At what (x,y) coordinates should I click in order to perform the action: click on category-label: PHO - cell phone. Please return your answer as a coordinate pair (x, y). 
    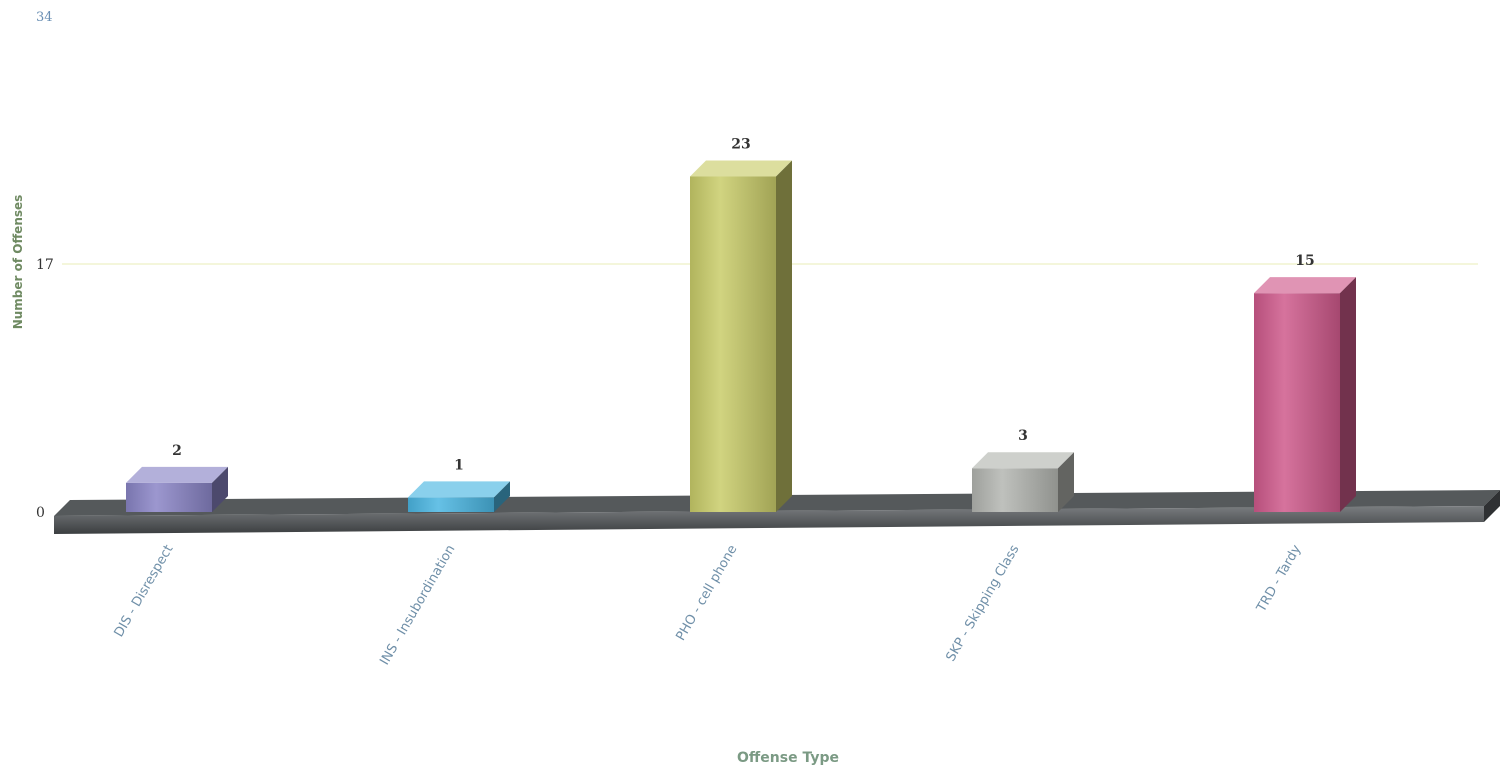
    Looking at the image, I should click on (706, 593).